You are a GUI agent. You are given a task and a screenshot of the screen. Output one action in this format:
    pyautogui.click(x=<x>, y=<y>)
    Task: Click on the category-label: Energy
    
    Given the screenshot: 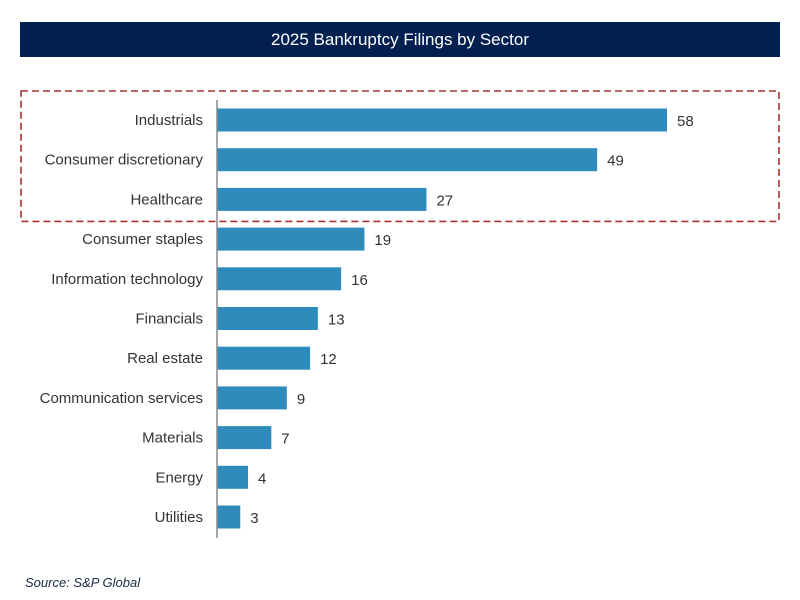 What is the action you would take?
    pyautogui.click(x=179, y=477)
    